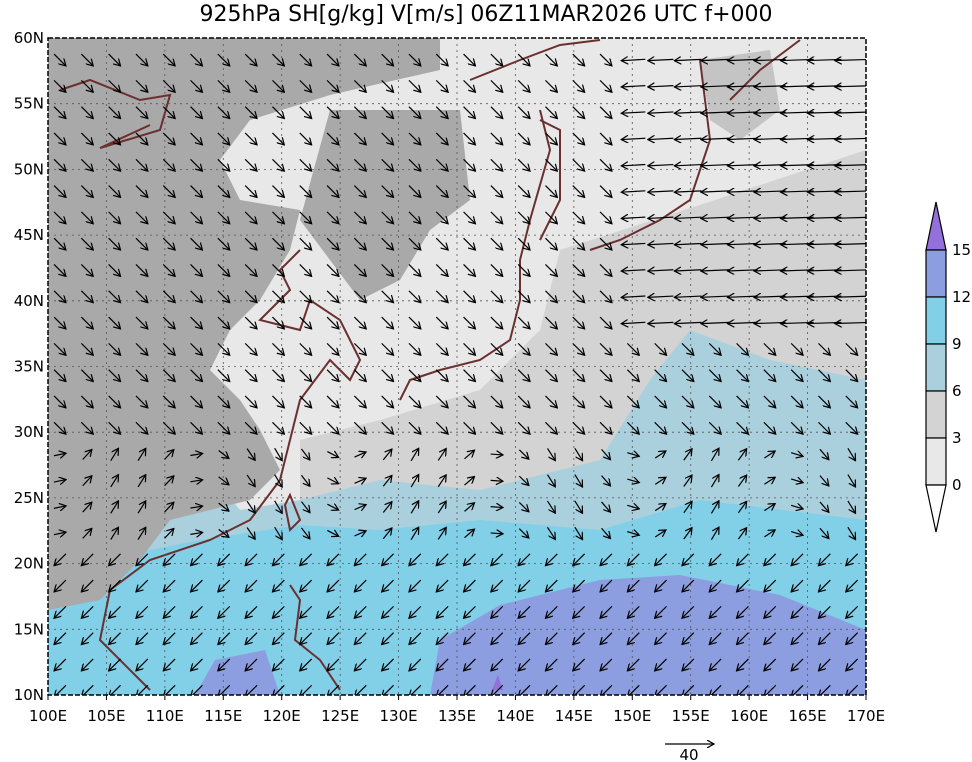  What do you see at coordinates (957, 485) in the screenshot?
I see `colorbar-tick-label: 0` at bounding box center [957, 485].